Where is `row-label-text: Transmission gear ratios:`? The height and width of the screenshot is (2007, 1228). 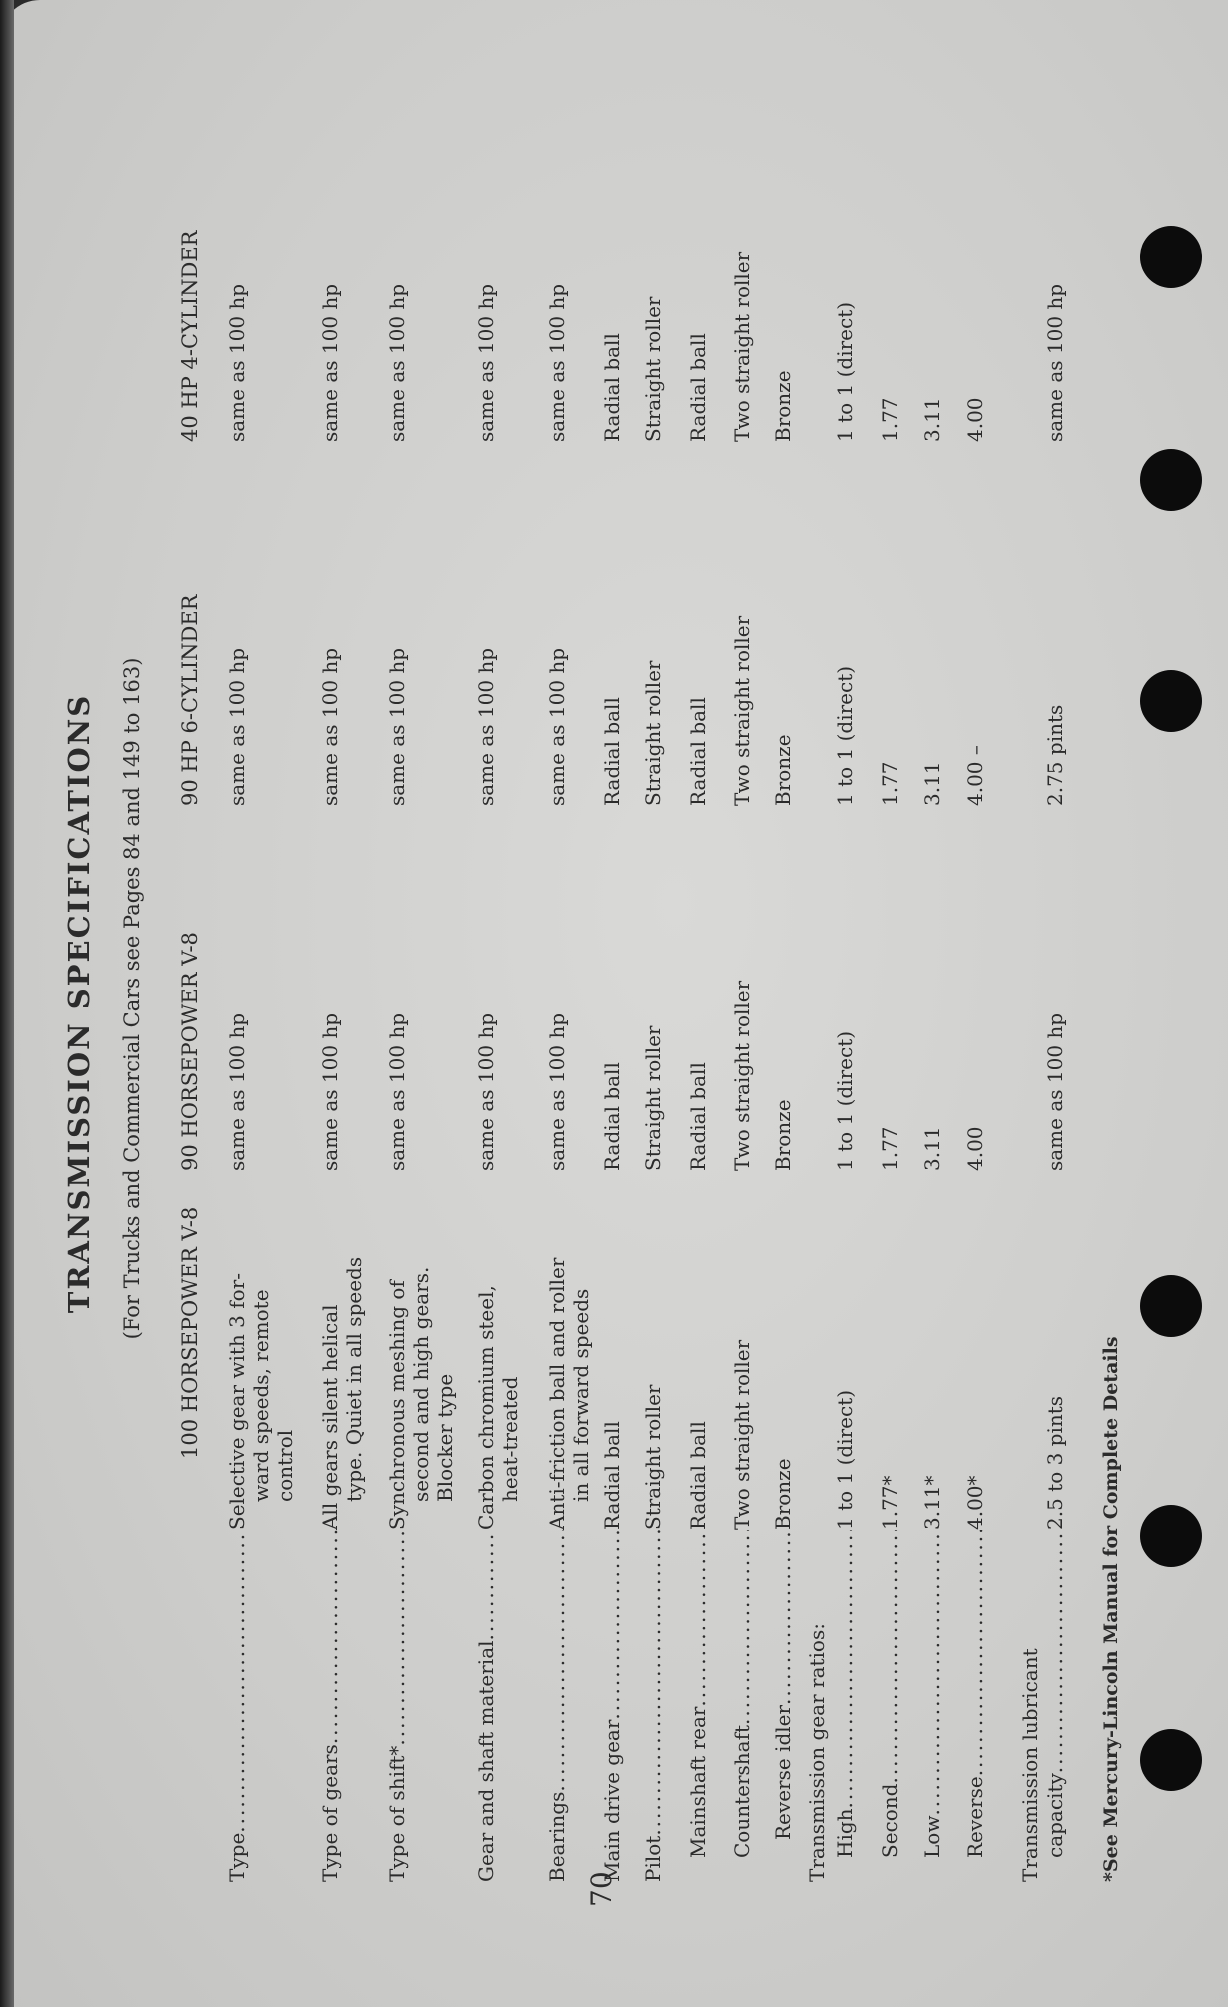
row-label-text: Transmission gear ratios: is located at coordinates (817, 1752).